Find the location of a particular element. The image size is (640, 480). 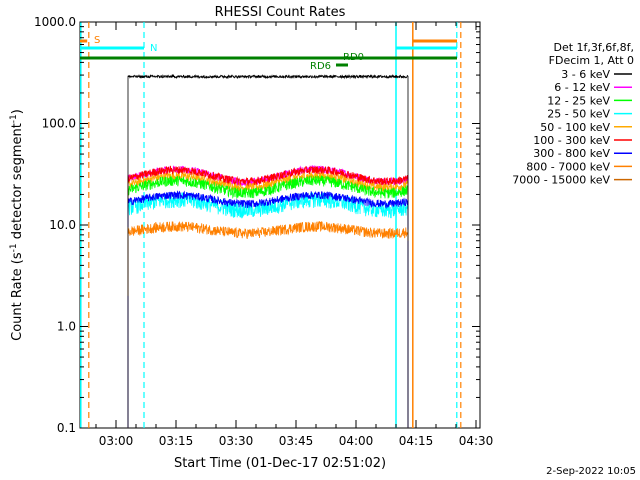

y-tick-label: 1000.0 is located at coordinates (55, 22).